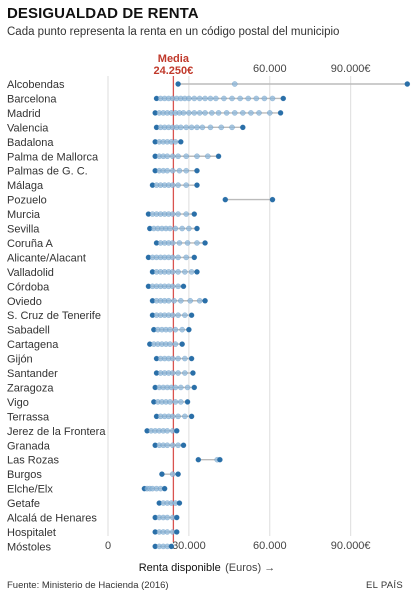 Image resolution: width=414 pixels, height=594 pixels. I want to click on category-label: Valencia, so click(28, 128).